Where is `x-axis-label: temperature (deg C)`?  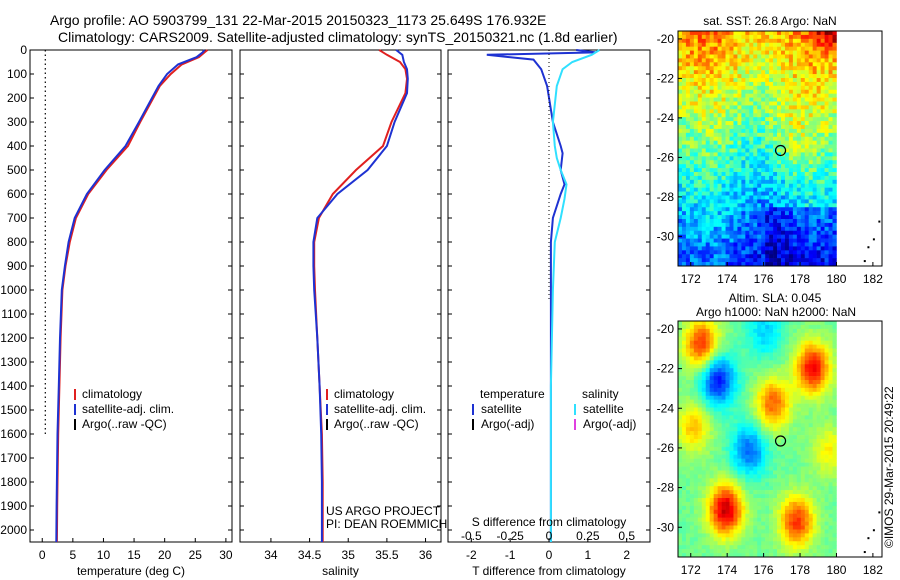
x-axis-label: temperature (deg C) is located at coordinates (131, 571).